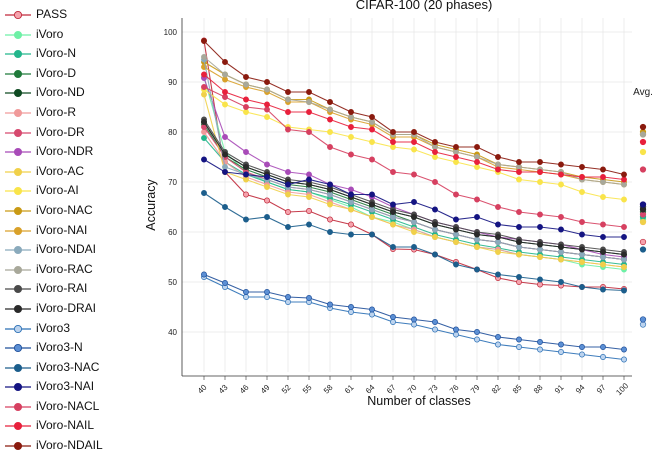 The width and height of the screenshot is (665, 457). I want to click on legend-item: iVoro-NDAIL, so click(70, 447).